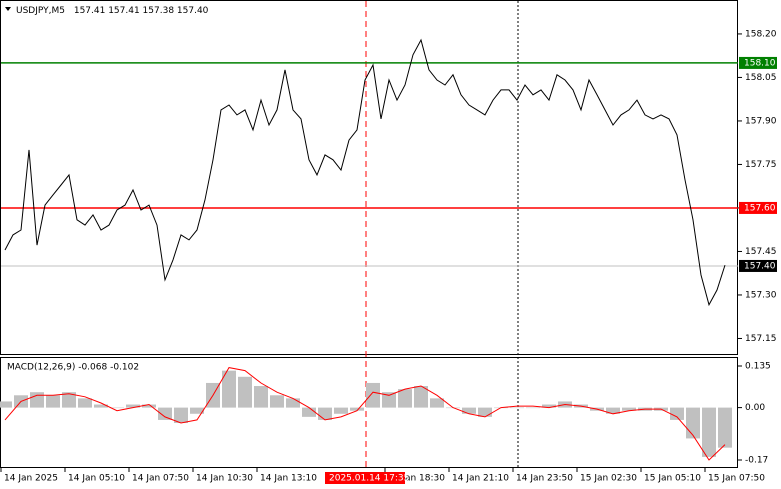  What do you see at coordinates (608, 479) in the screenshot?
I see `x-tick-label: 15 Jan 02:30` at bounding box center [608, 479].